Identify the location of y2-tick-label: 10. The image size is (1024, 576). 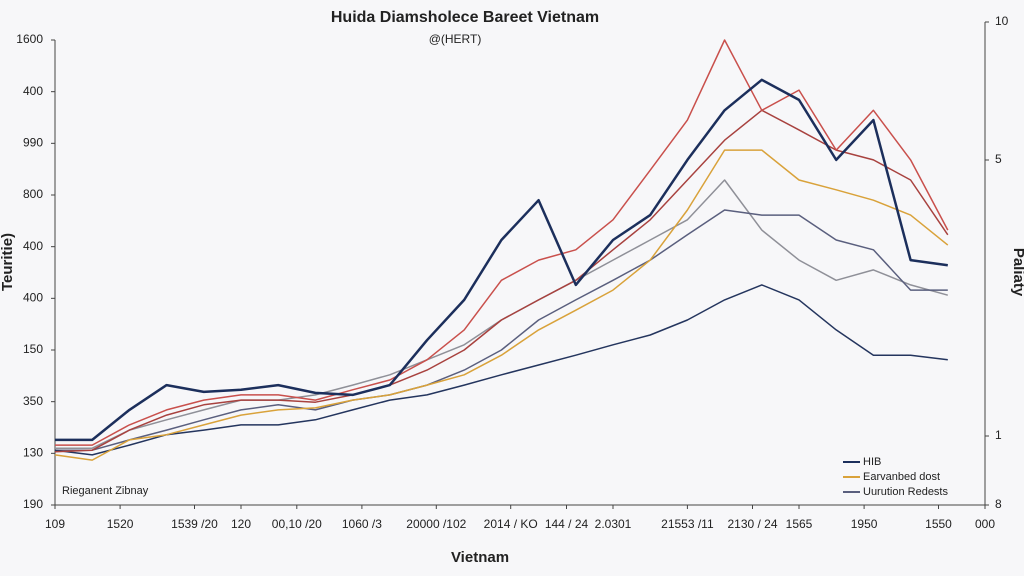
(1002, 21).